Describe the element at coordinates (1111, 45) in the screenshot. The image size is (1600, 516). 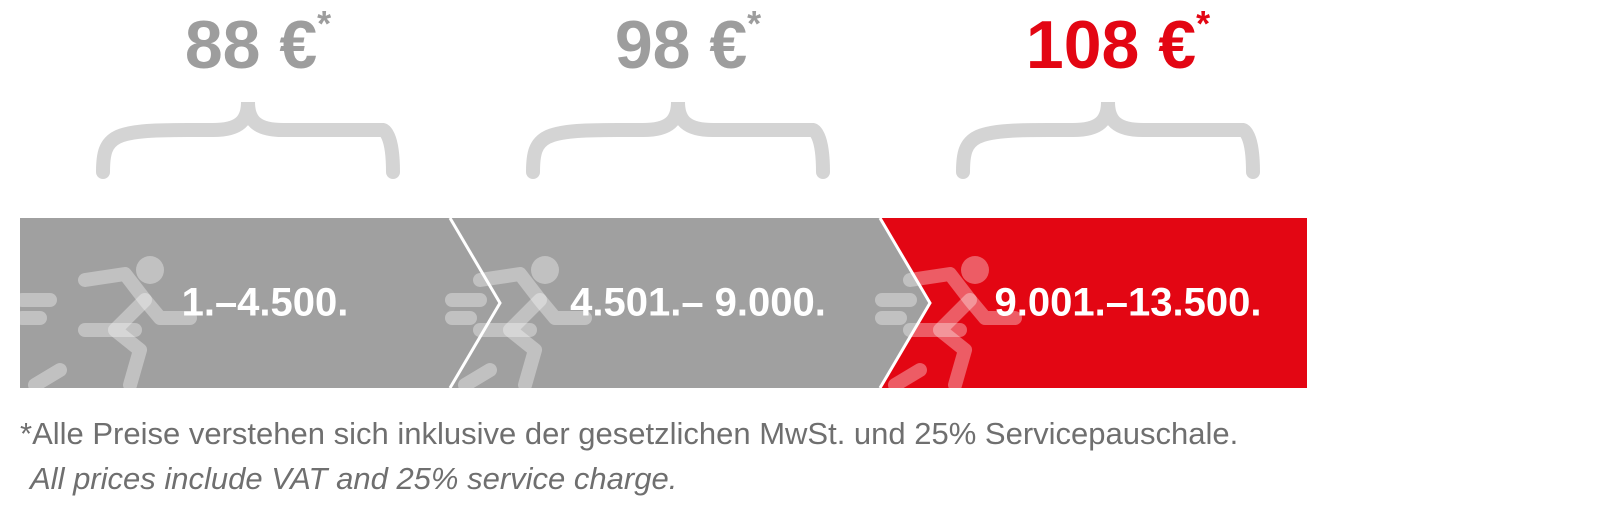
I see `price-value: 108 €` at that location.